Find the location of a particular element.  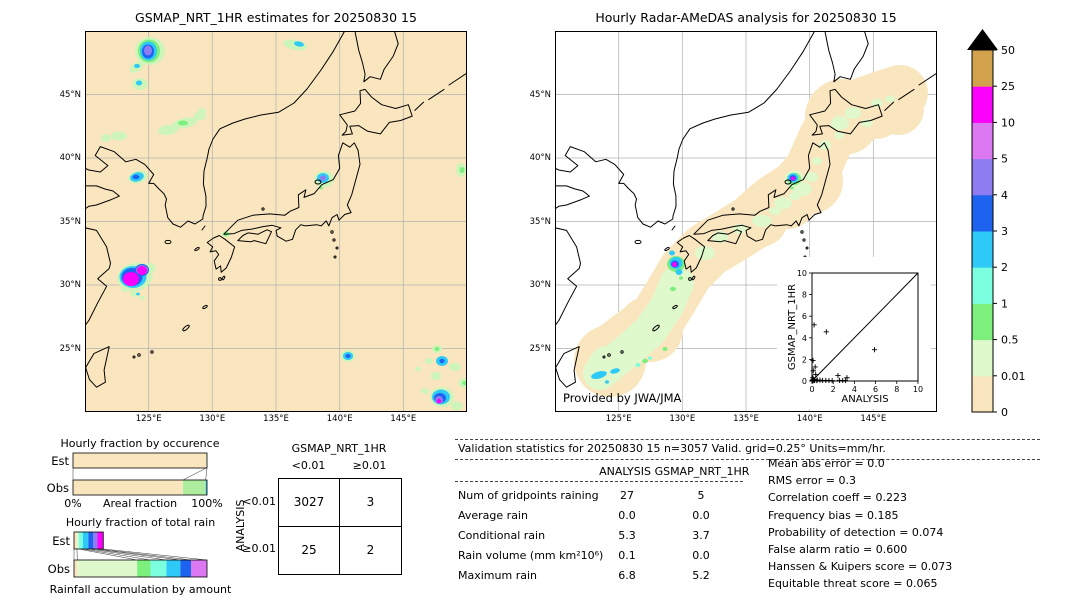

x-tick-0: 0% is located at coordinates (72, 503).